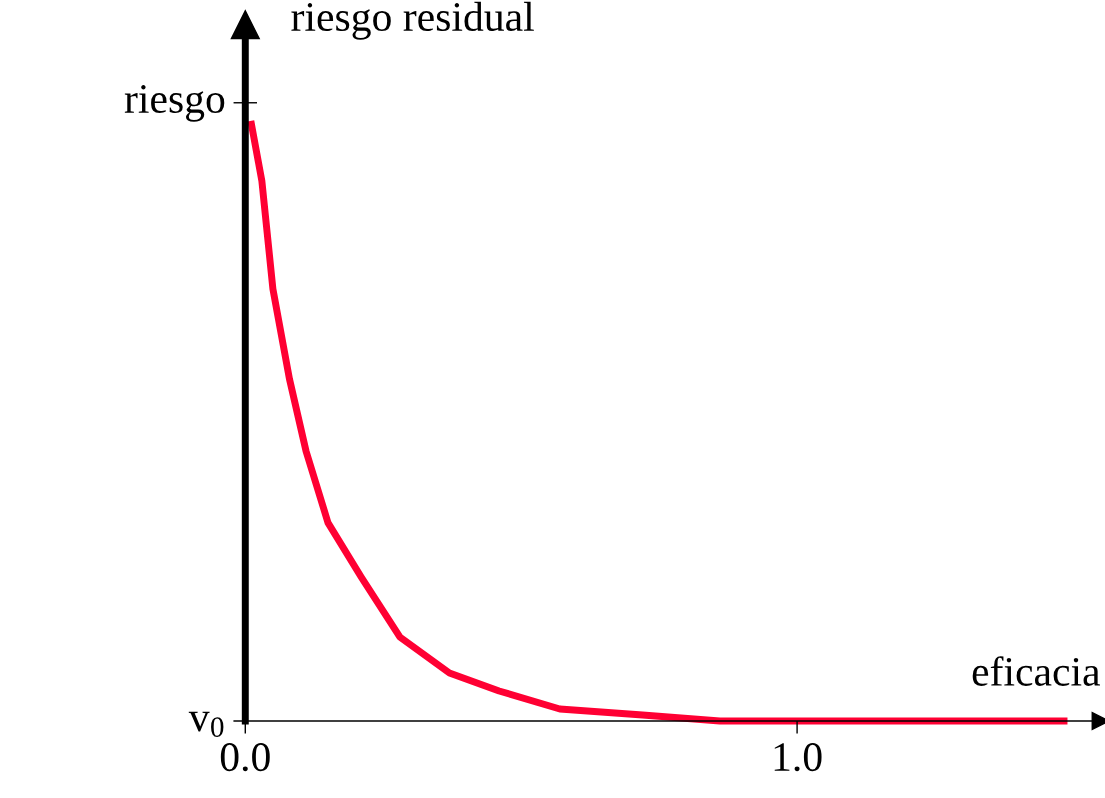 This screenshot has height=798, width=1105. What do you see at coordinates (174, 103) in the screenshot?
I see `text: riesgo` at bounding box center [174, 103].